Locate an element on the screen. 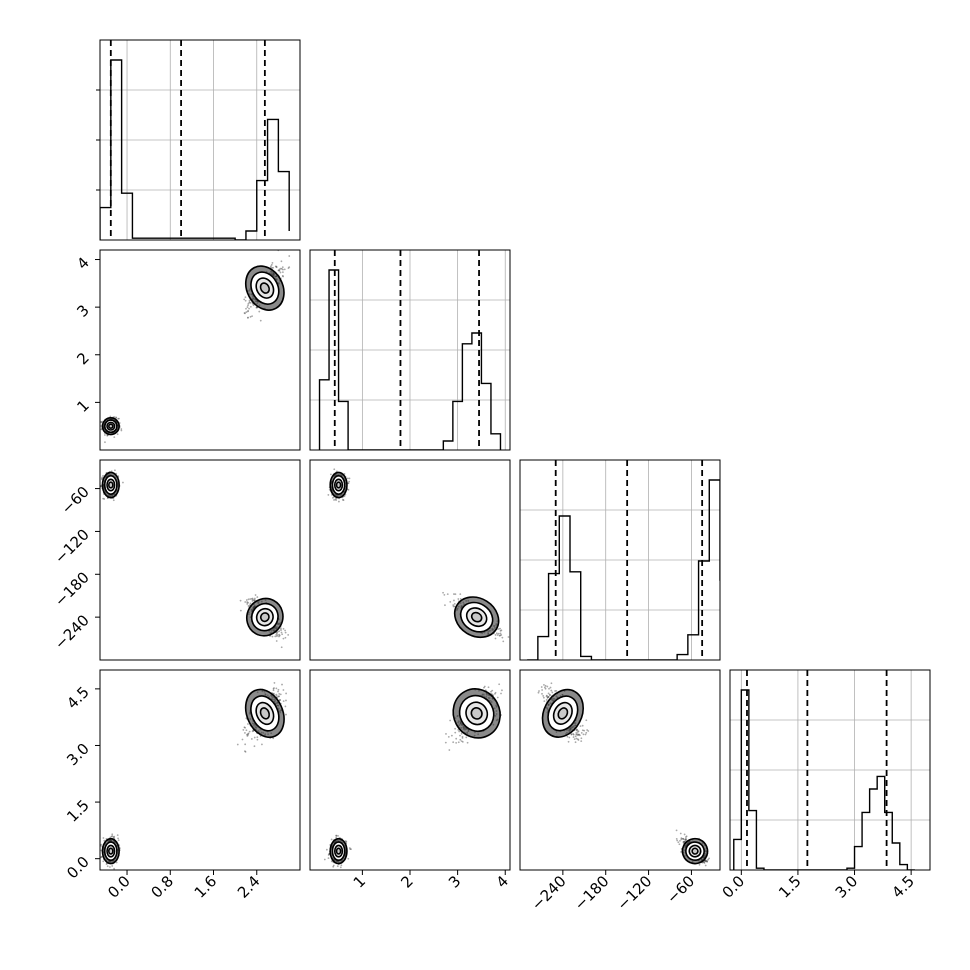 The width and height of the screenshot is (970, 970). y-tick-label: −240 is located at coordinates (72, 632).